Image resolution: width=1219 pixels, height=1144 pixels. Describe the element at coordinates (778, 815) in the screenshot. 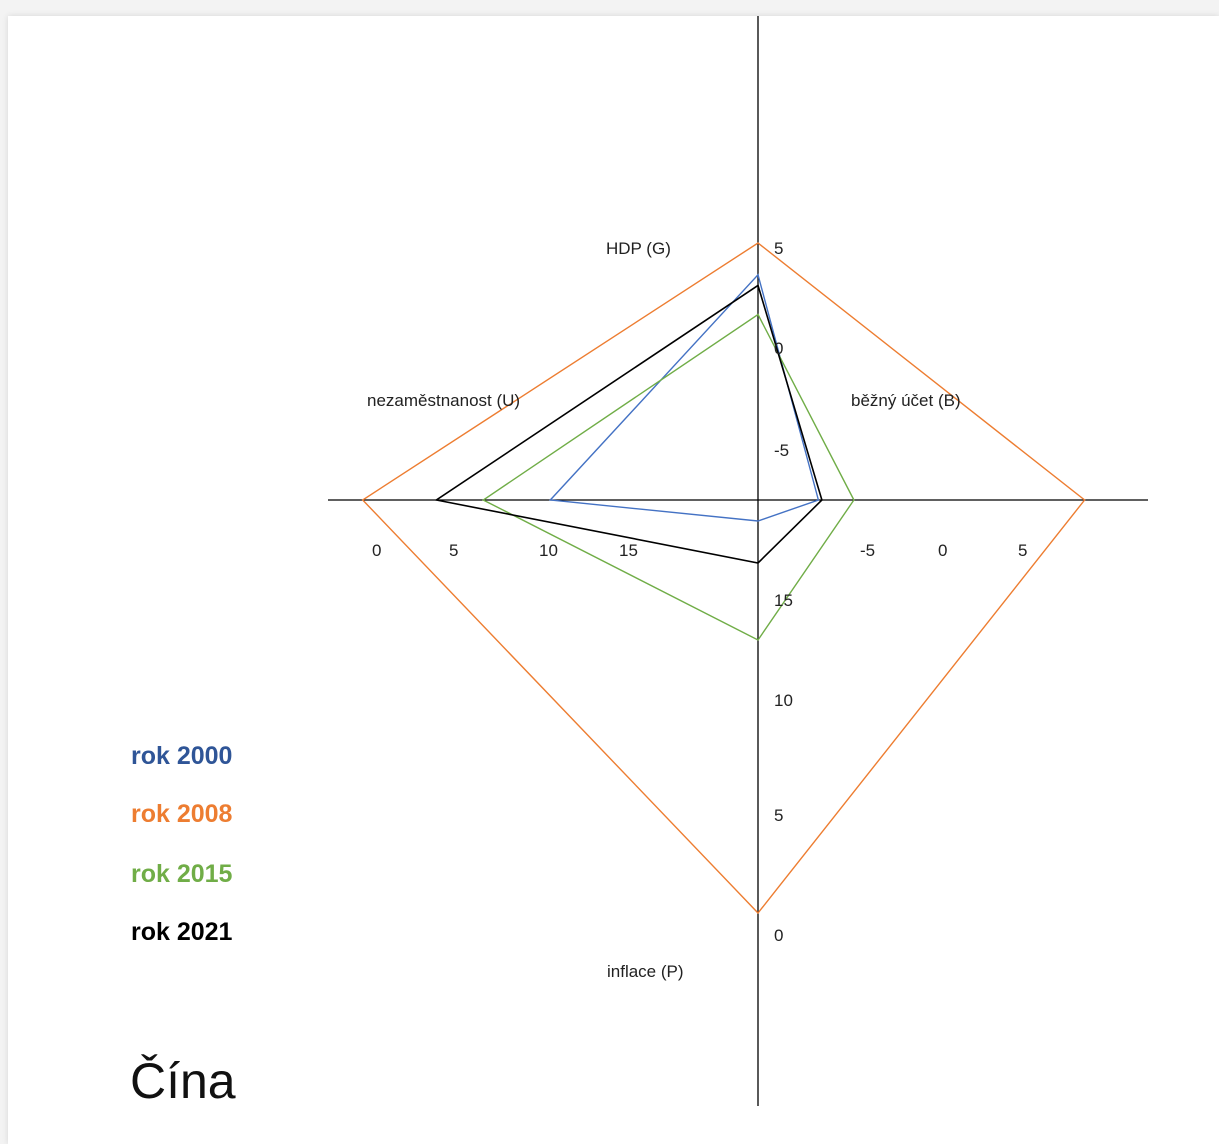

I see `tick-label-P: 5` at that location.